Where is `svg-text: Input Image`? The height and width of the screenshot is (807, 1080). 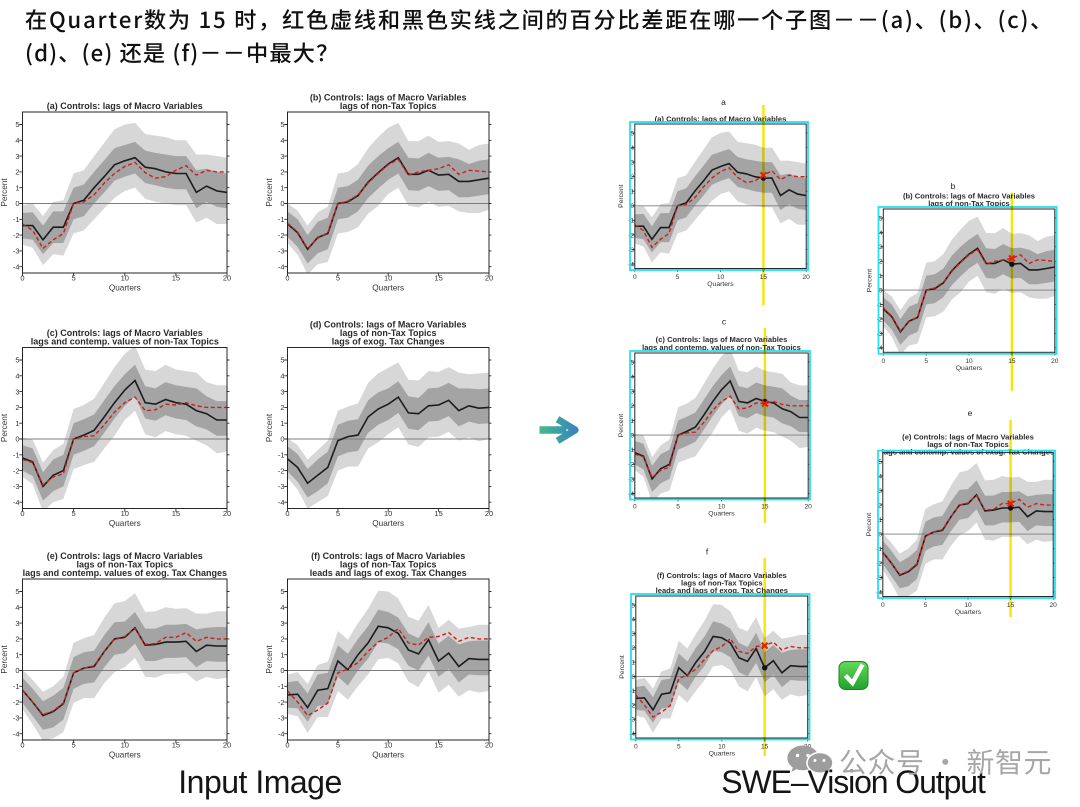
svg-text: Input Image is located at coordinates (260, 782).